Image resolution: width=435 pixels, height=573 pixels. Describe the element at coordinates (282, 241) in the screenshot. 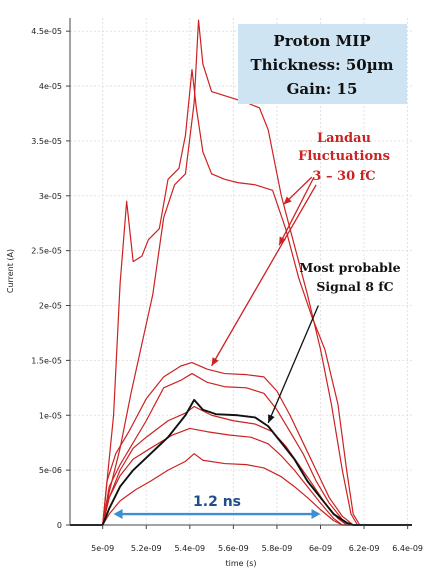

I see `landau-arrow-2-head` at that location.